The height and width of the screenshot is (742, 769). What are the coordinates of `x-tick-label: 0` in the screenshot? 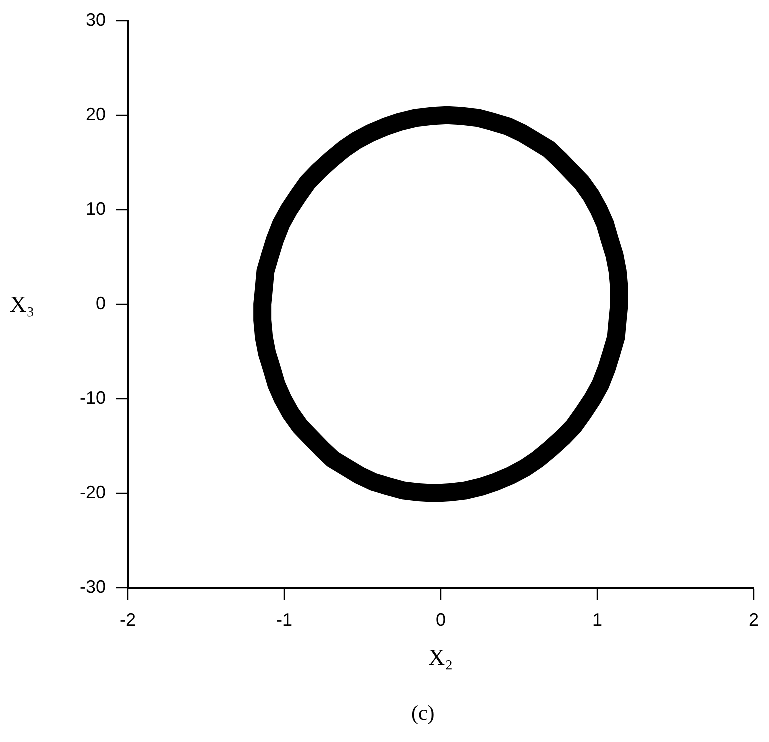 It's located at (441, 620).